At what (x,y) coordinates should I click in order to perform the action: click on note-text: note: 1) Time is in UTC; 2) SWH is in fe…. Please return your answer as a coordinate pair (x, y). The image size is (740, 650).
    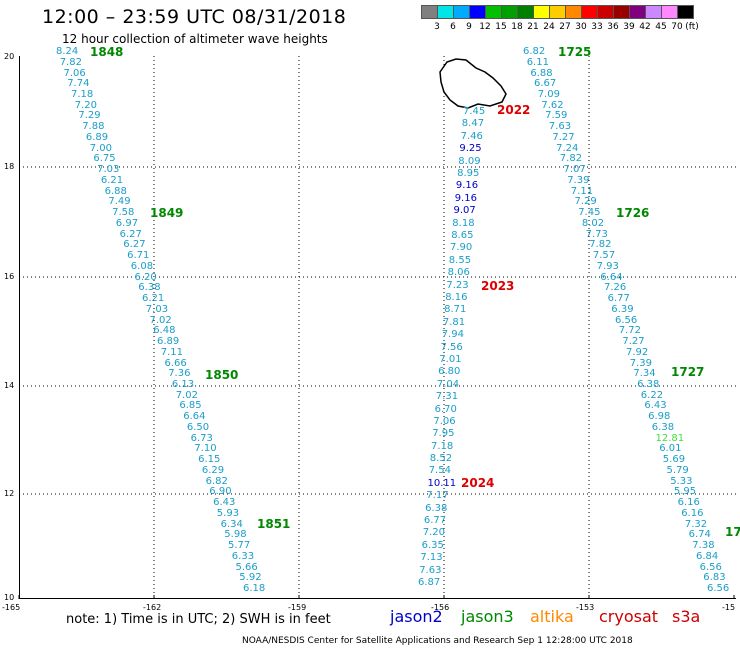
    Looking at the image, I should click on (198, 619).